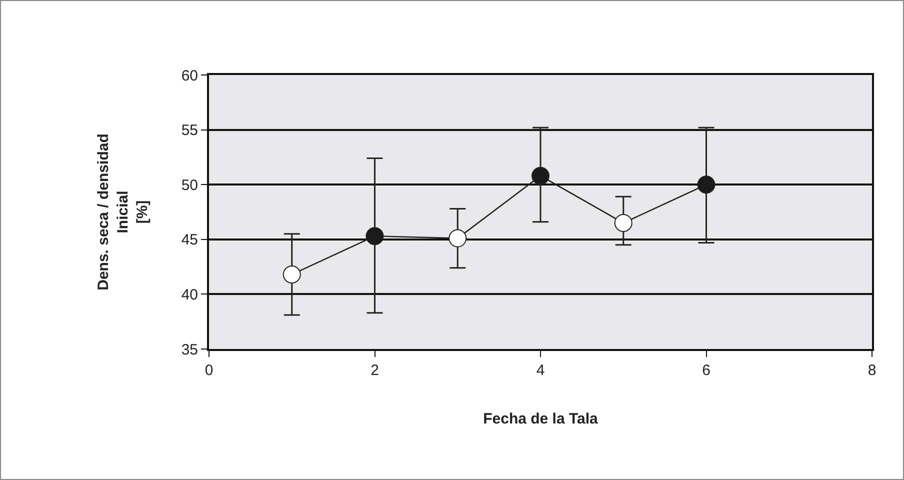  I want to click on x-tick-label: 6, so click(706, 370).